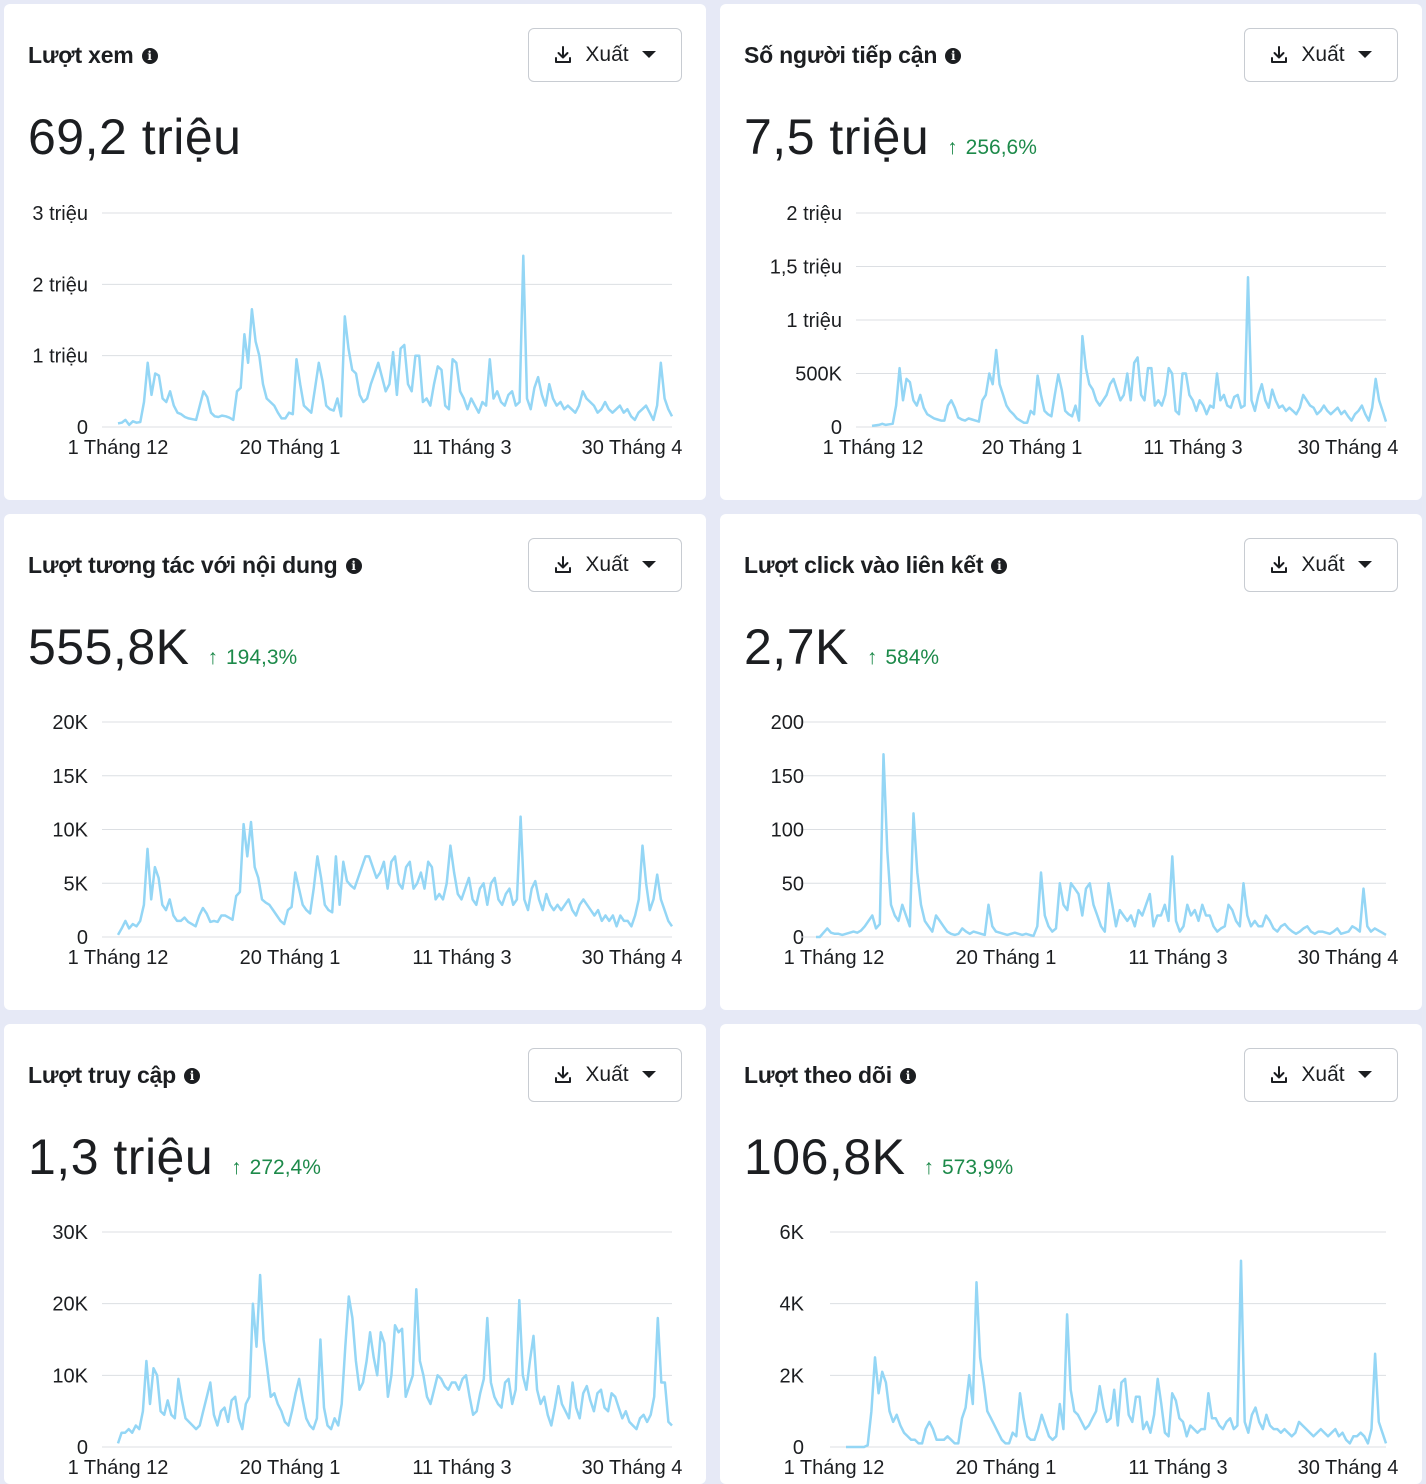  What do you see at coordinates (977, 1167) in the screenshot?
I see `change-value: 573,9%` at bounding box center [977, 1167].